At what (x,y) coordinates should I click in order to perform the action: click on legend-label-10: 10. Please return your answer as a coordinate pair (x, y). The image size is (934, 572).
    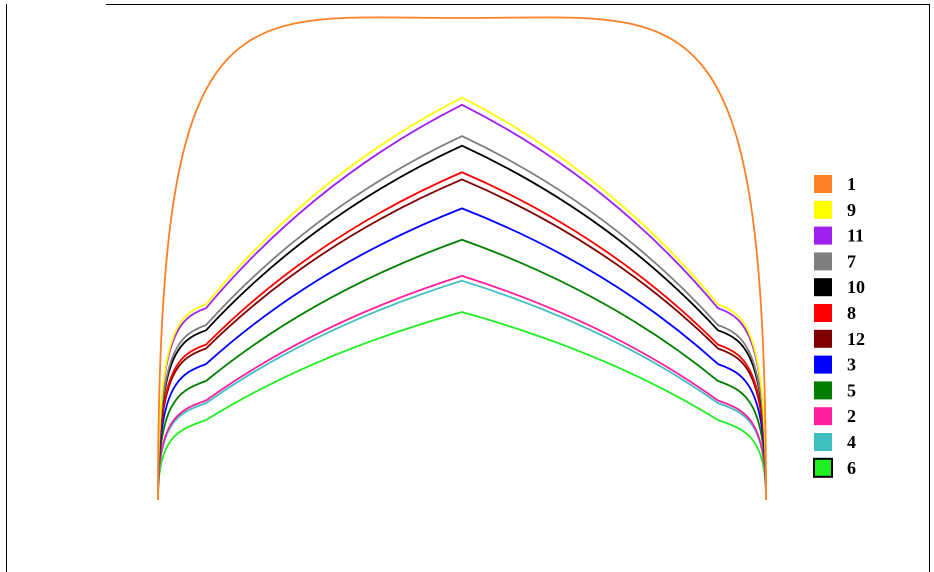
    Looking at the image, I should click on (856, 287).